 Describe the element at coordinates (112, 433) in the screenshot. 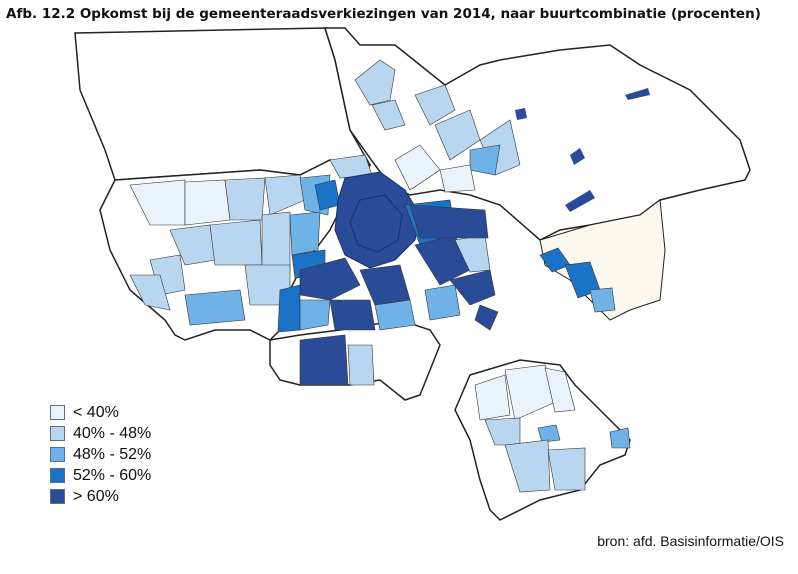

I see `legend-label: 40% - 48%` at that location.